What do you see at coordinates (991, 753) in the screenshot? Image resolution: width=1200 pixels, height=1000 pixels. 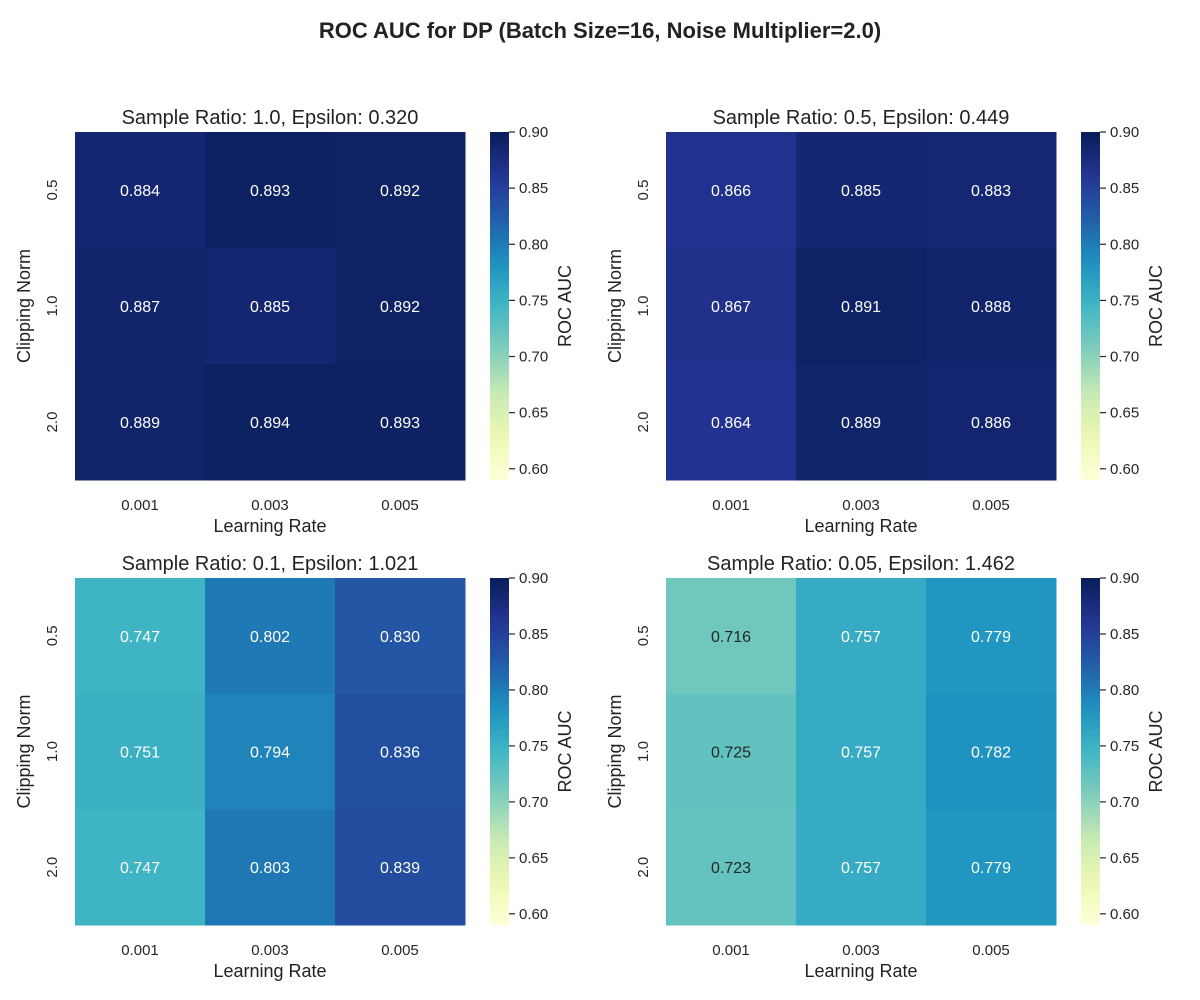 I see `cell-value-label: 0.782` at bounding box center [991, 753].